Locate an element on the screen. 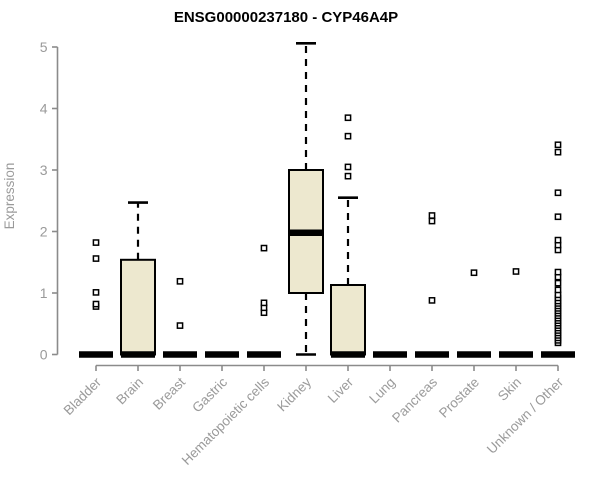 This screenshot has height=500, width=600. x-category-label-skin: Skin is located at coordinates (509, 389).